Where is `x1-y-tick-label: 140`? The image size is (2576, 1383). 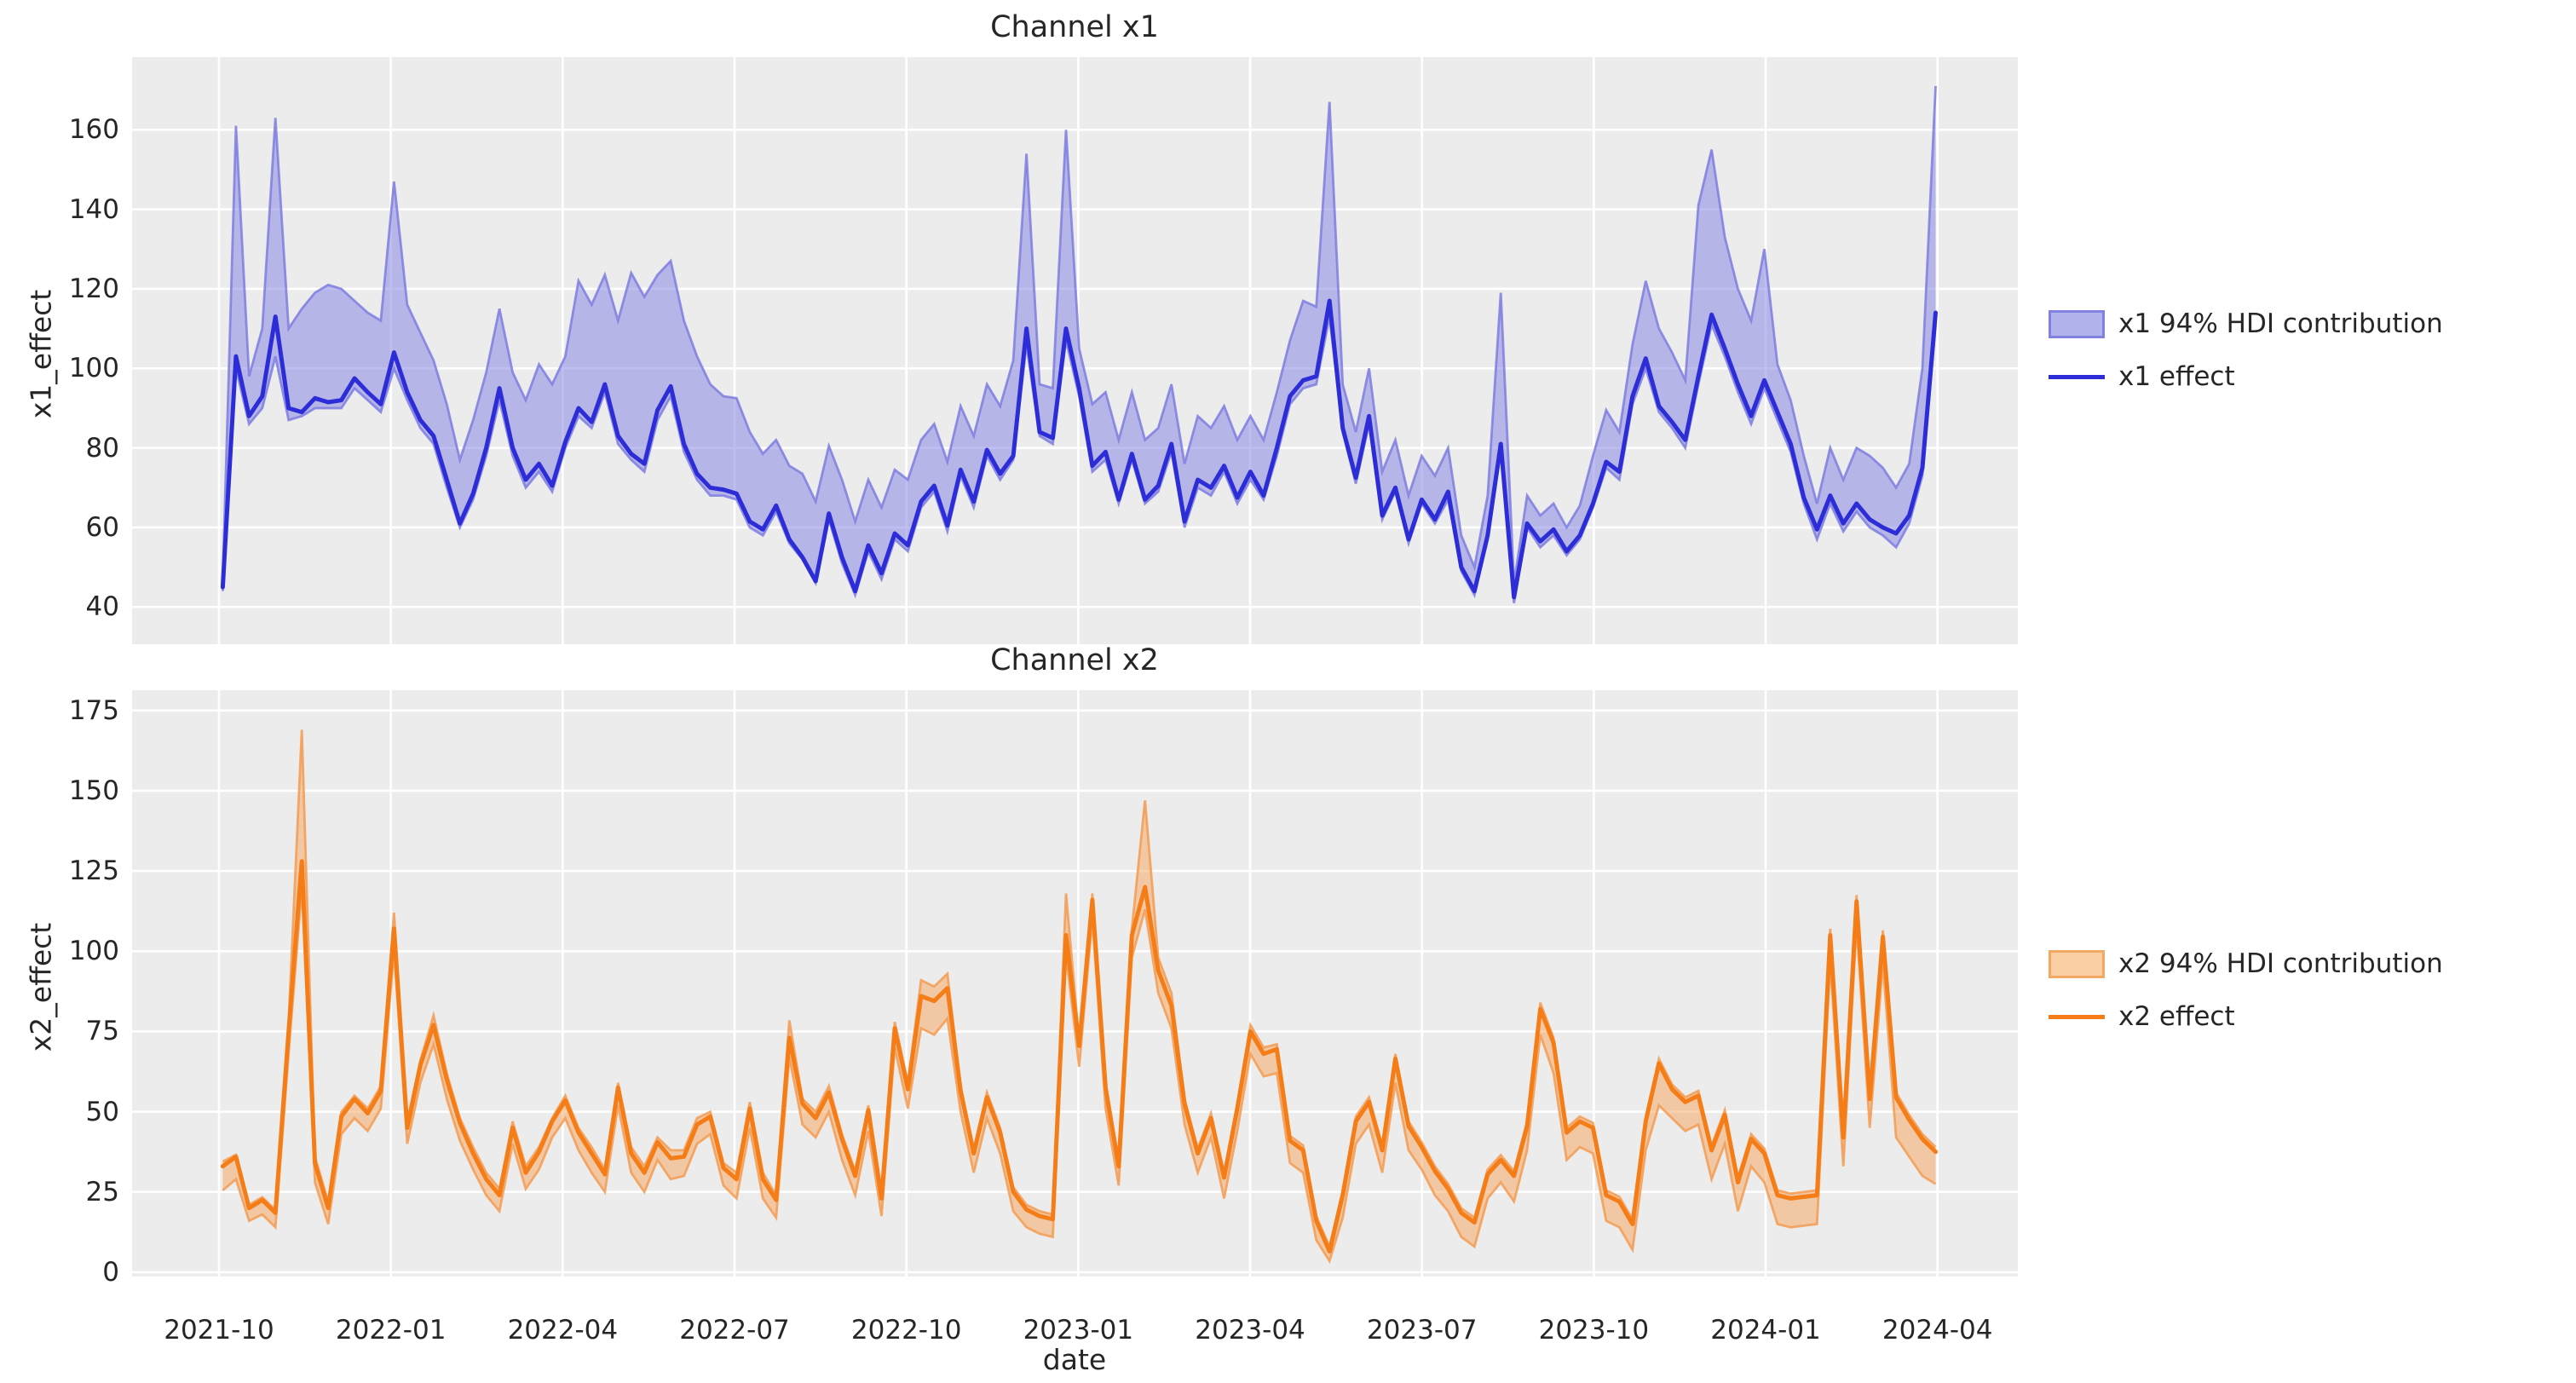
x1-y-tick-label: 140 is located at coordinates (93, 209).